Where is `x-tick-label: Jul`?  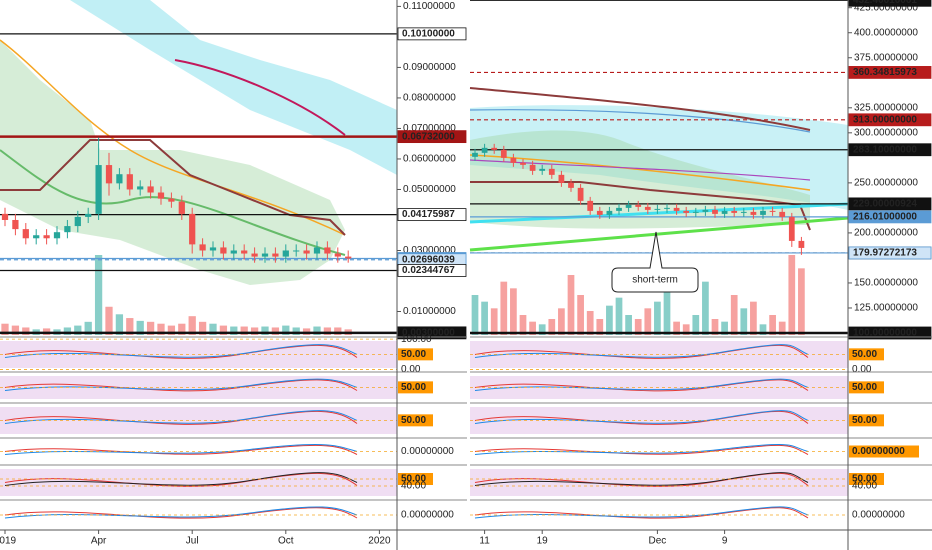
x-tick-label: Jul is located at coordinates (192, 541).